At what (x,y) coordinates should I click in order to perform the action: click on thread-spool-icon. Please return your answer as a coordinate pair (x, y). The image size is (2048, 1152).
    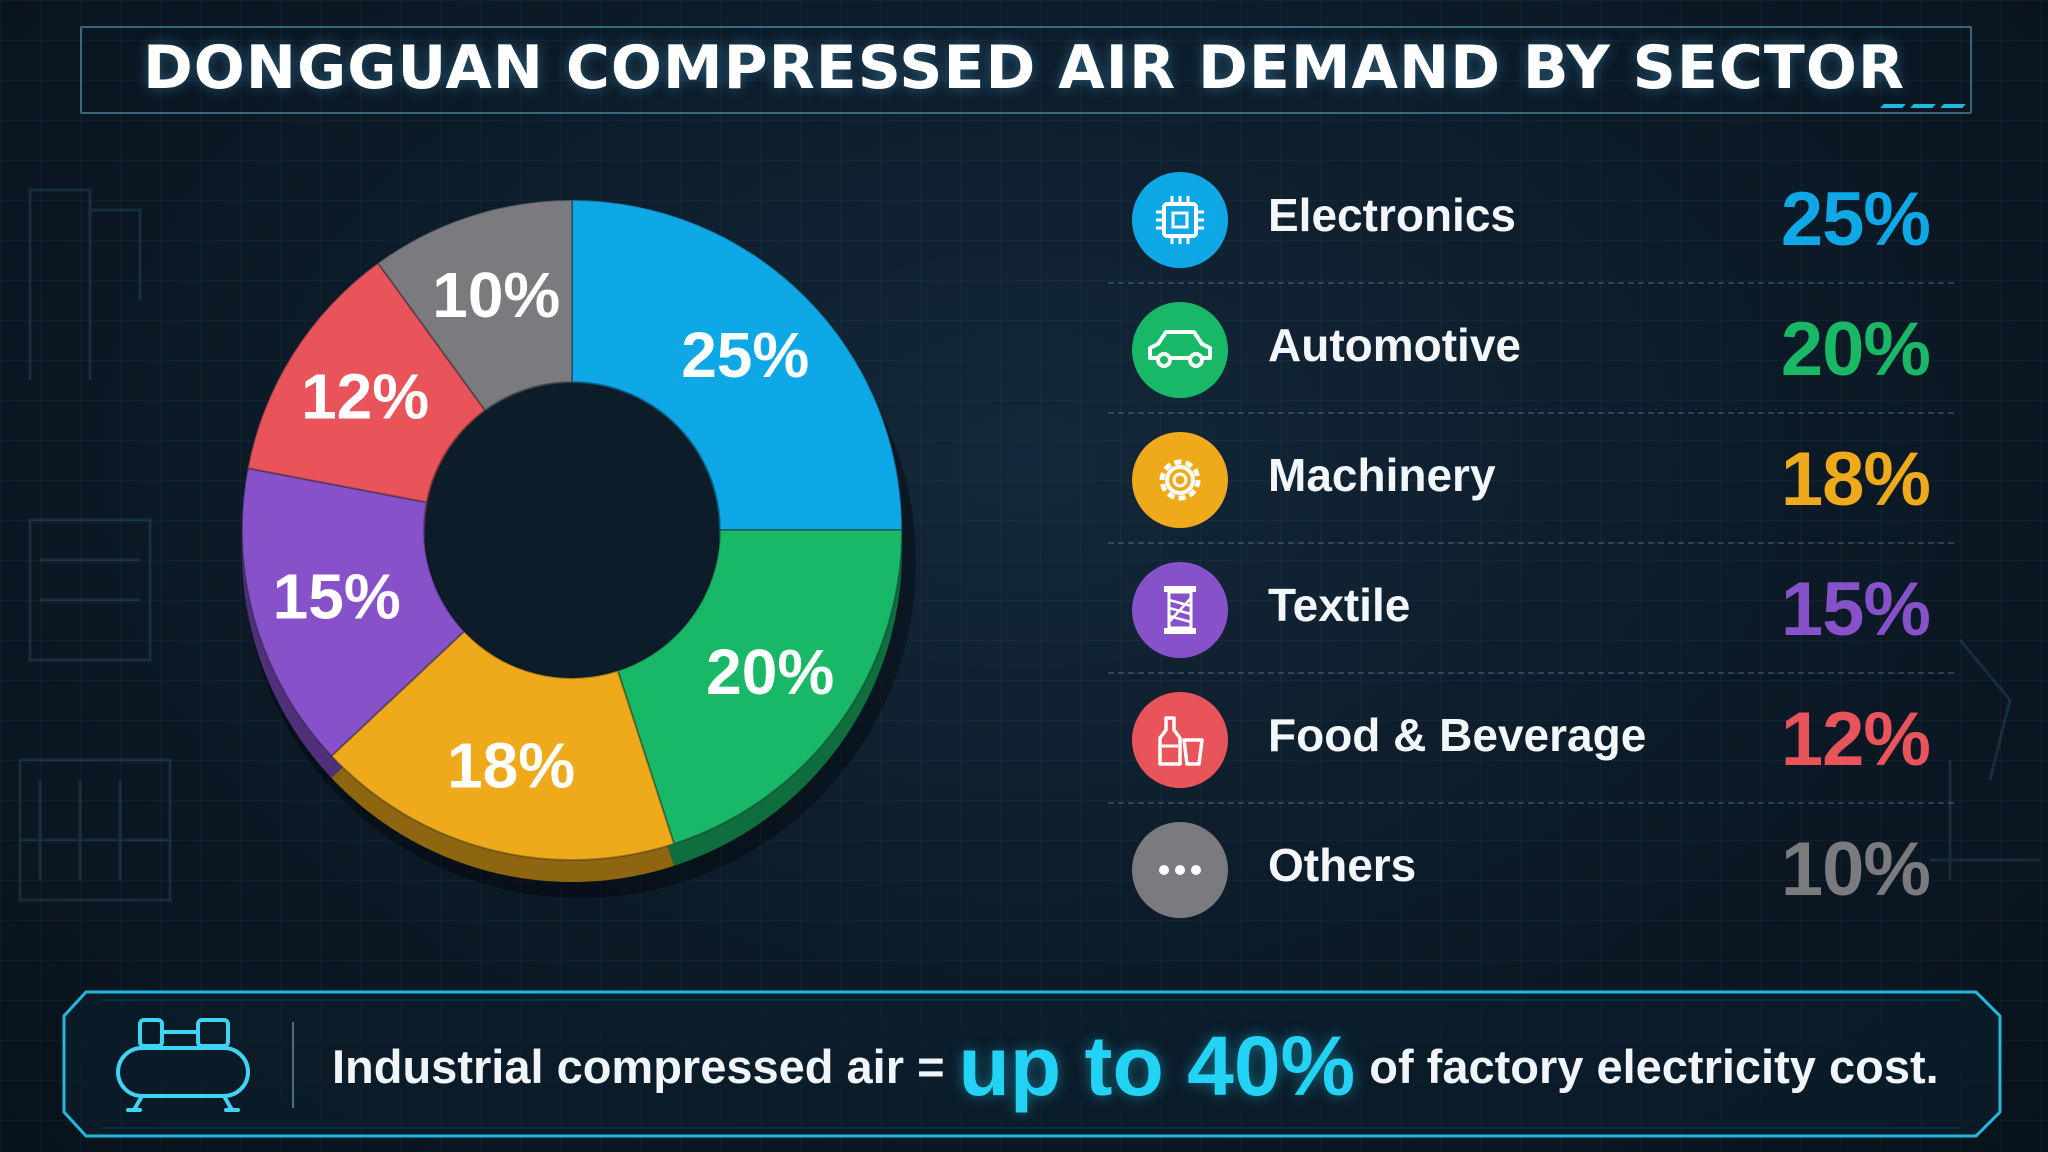
    Looking at the image, I should click on (1180, 610).